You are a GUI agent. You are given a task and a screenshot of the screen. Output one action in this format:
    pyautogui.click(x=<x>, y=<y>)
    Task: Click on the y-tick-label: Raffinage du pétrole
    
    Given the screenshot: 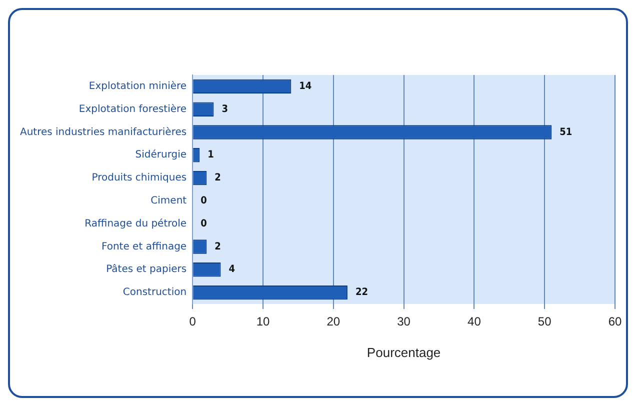 What is the action you would take?
    pyautogui.click(x=135, y=224)
    